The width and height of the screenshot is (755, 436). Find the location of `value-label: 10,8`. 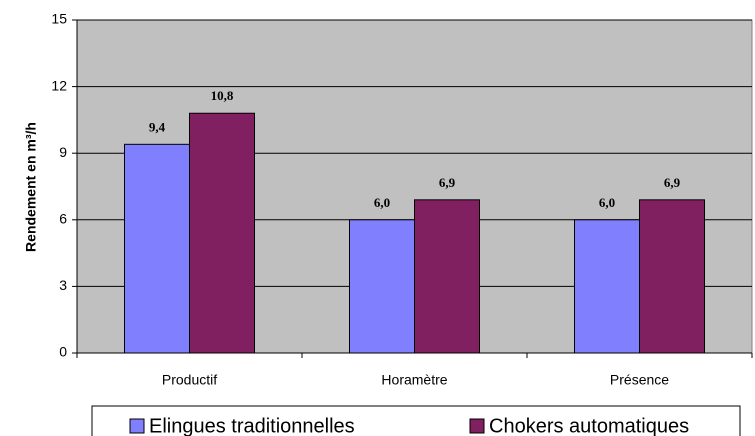

value-label: 10,8 is located at coordinates (222, 95).